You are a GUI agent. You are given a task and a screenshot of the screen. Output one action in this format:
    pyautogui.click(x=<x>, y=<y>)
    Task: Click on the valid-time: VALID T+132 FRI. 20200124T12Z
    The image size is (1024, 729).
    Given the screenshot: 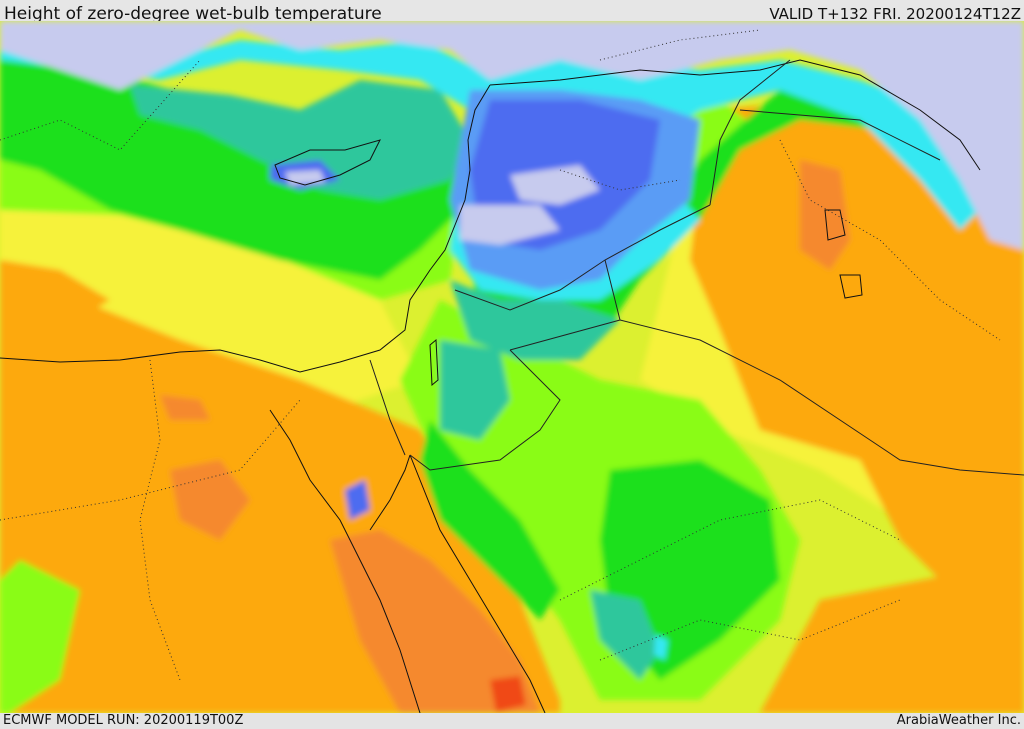 What is the action you would take?
    pyautogui.click(x=895, y=13)
    